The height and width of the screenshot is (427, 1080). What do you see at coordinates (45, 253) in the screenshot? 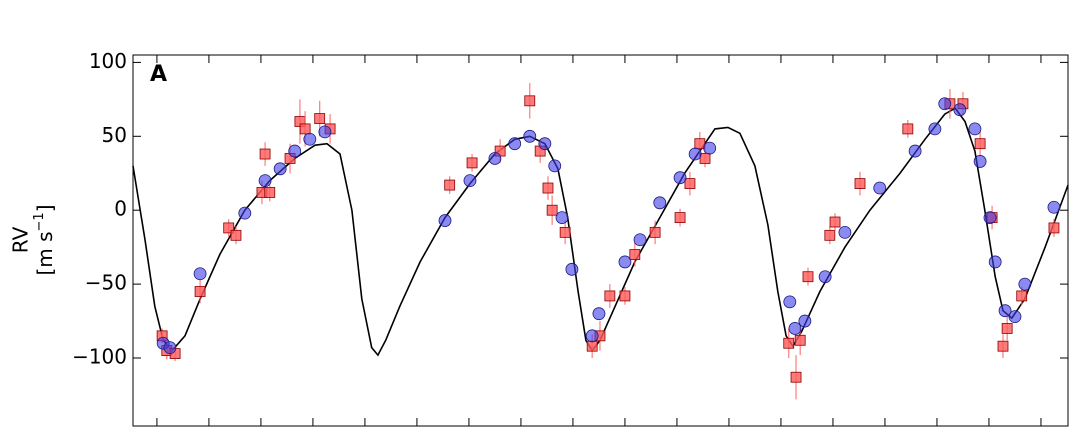
I see `unit-text: [m s` at bounding box center [45, 253].